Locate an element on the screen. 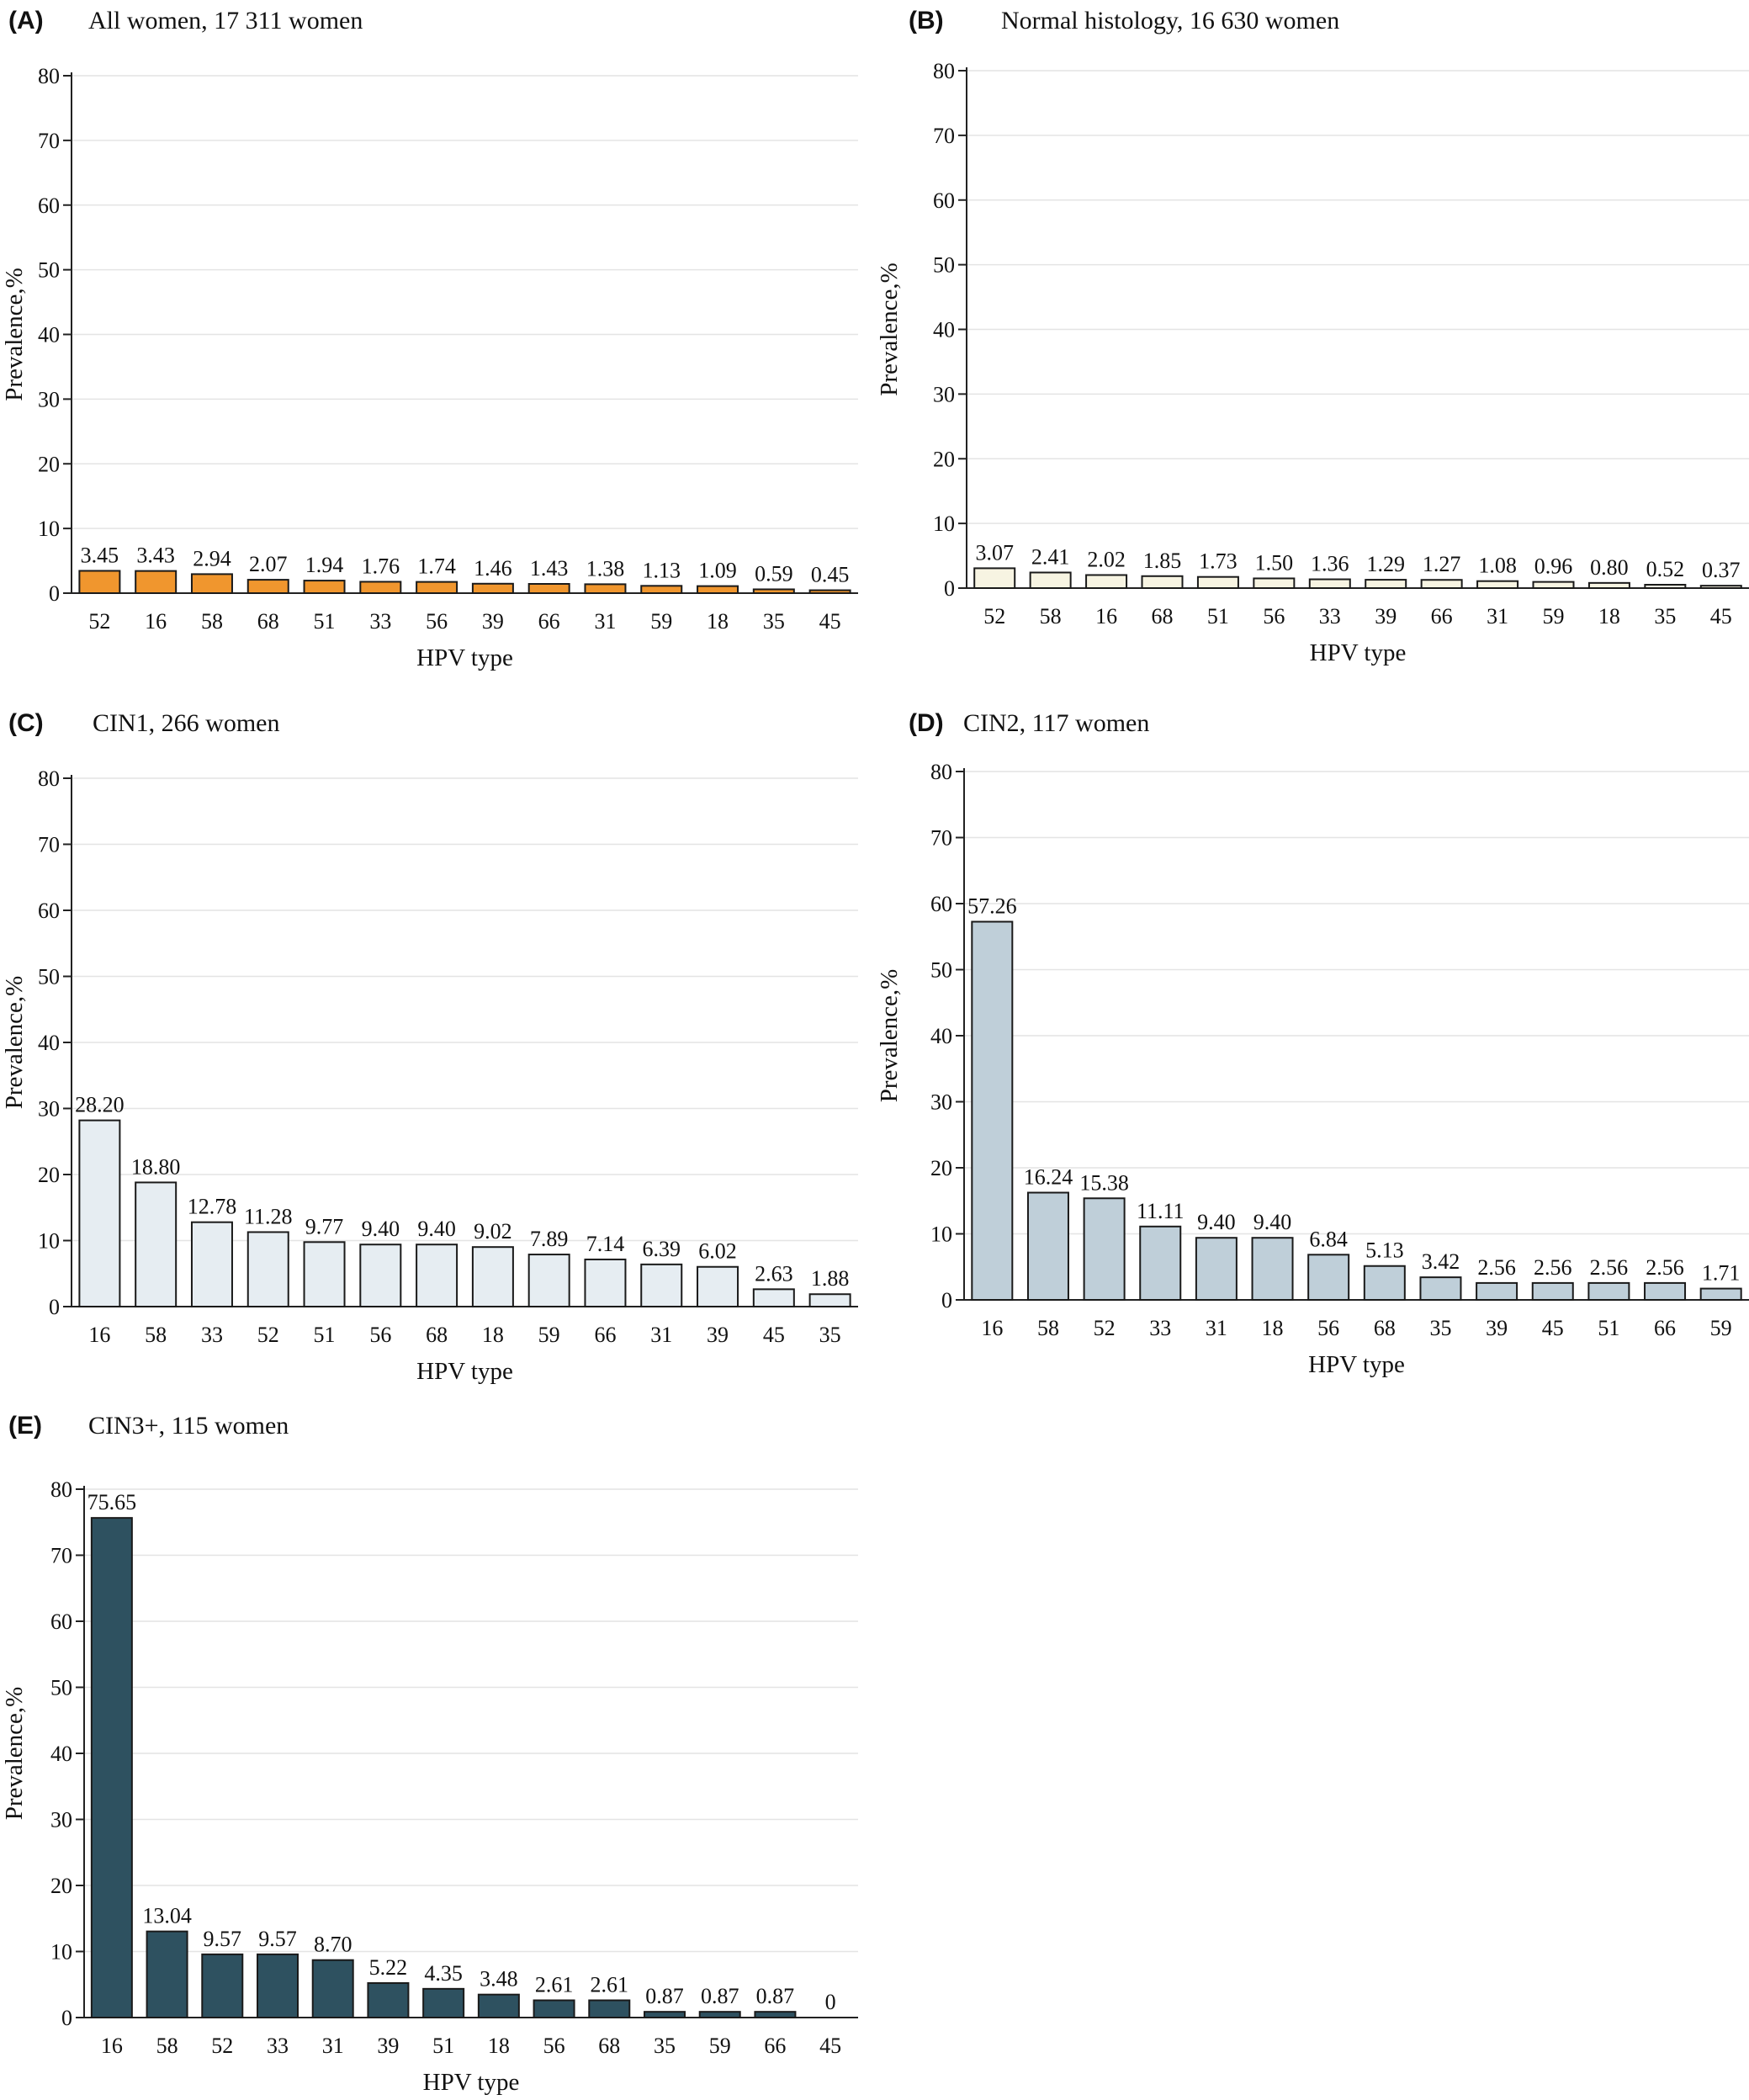 Image resolution: width=1749 pixels, height=2100 pixels. x-axis-title: HPV type is located at coordinates (464, 1371).